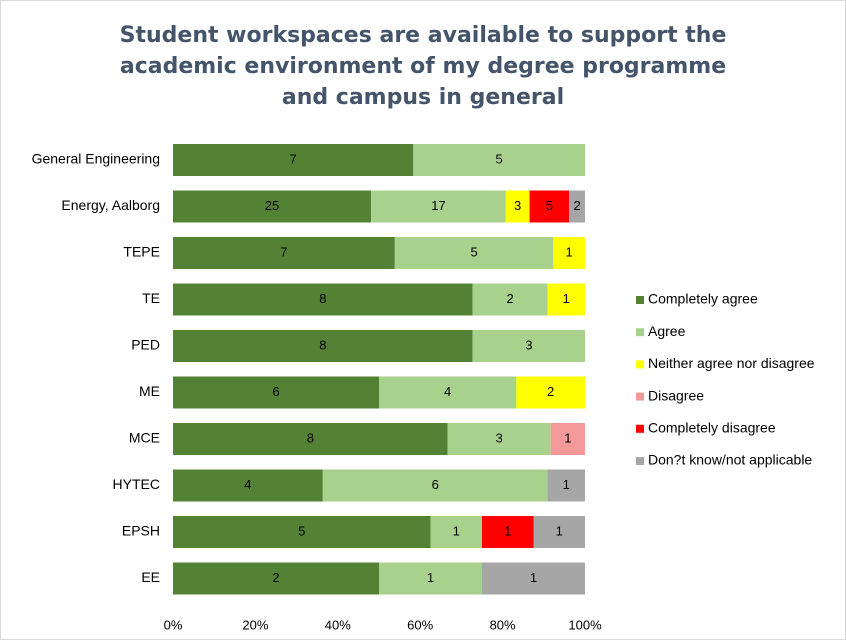 This screenshot has height=640, width=846. I want to click on x-tick-label: 100%, so click(585, 624).